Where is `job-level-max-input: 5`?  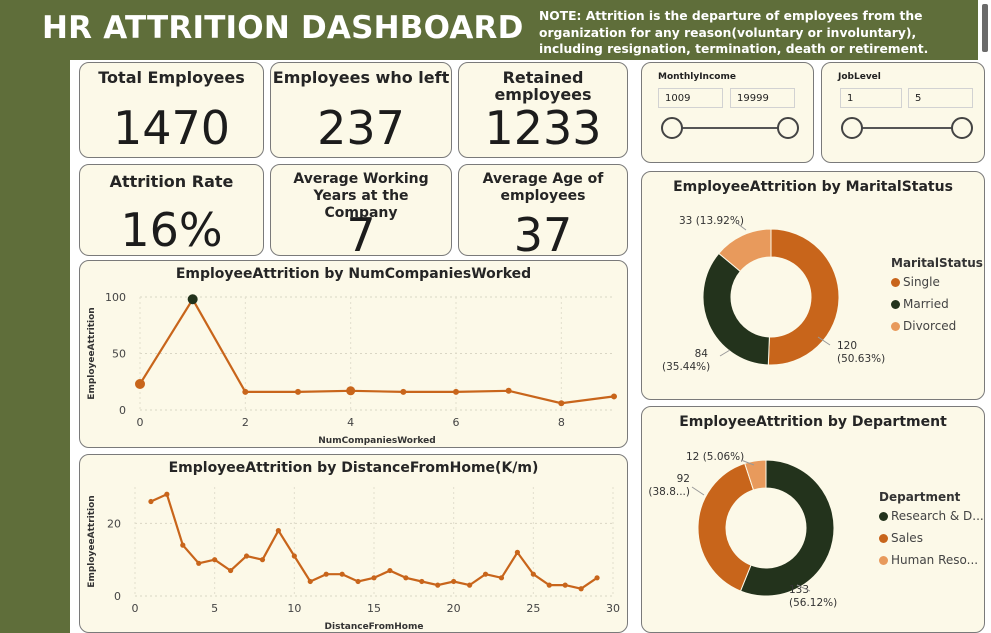
job-level-max-input: 5 is located at coordinates (940, 98).